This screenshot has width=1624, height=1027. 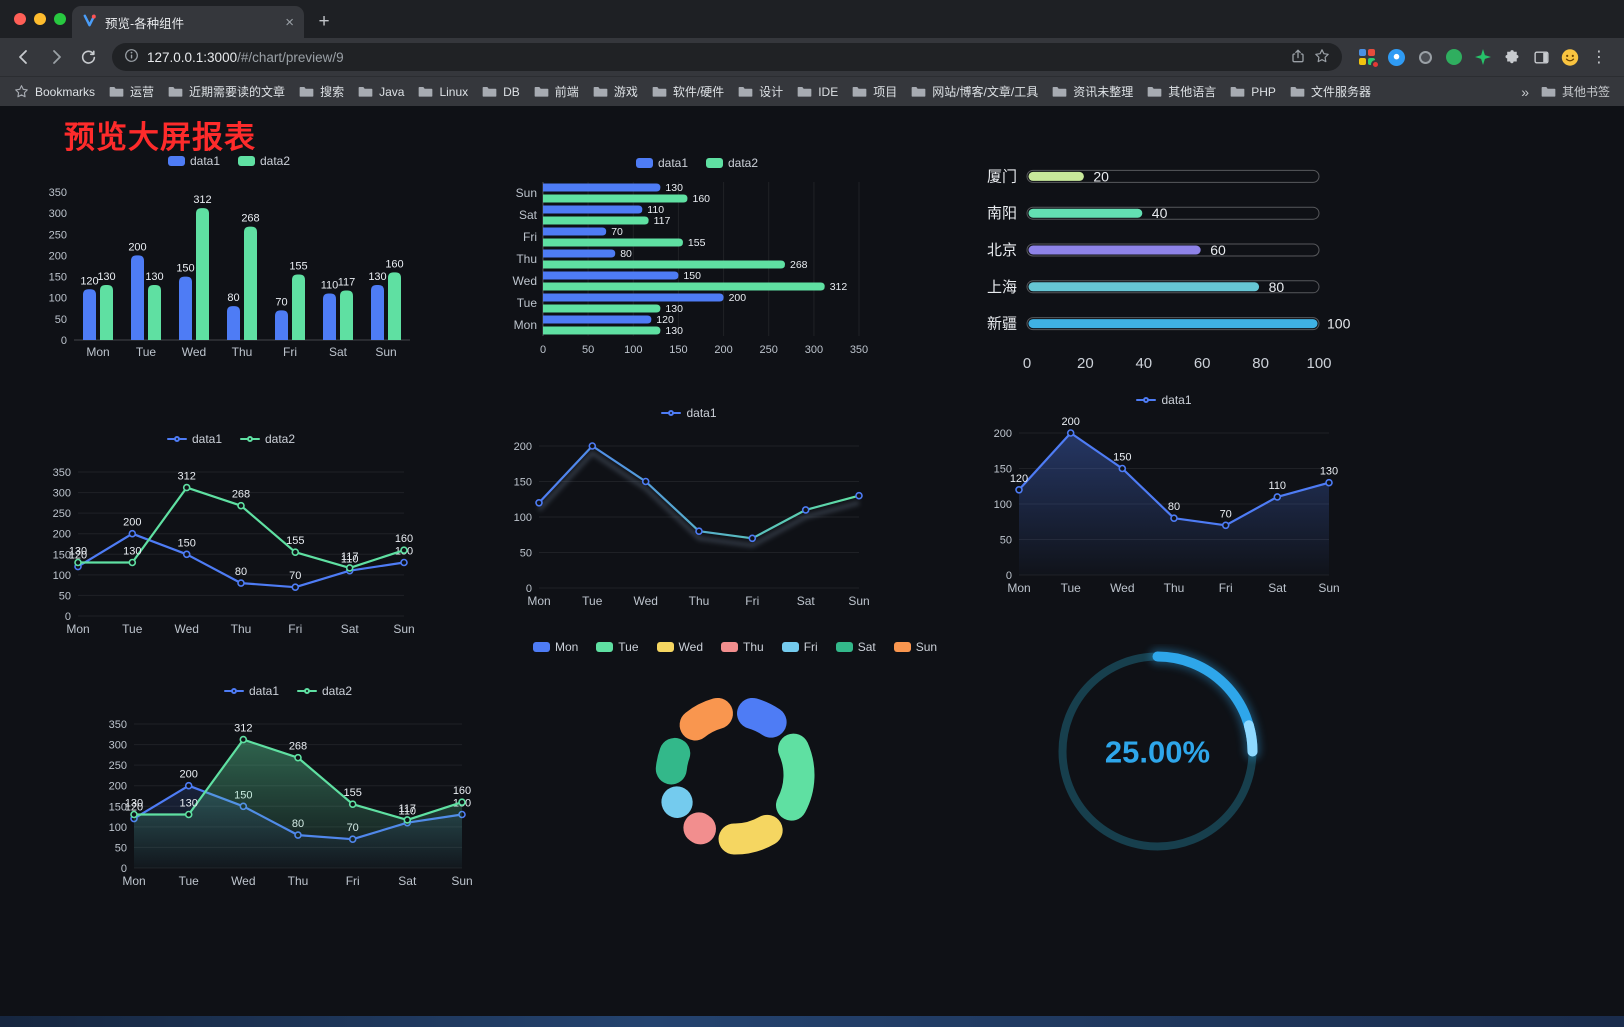 I want to click on close-window-button, so click(x=20, y=19).